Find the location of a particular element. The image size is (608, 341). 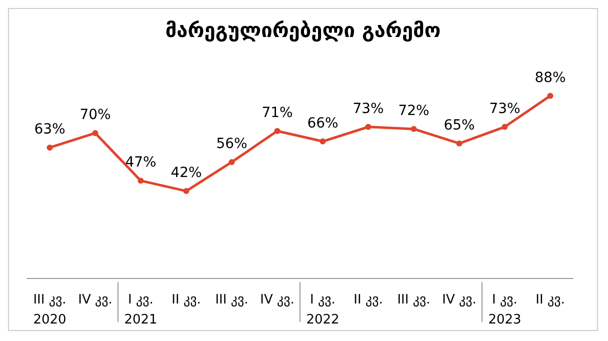

x-tick-label: I კვ. 2023 is located at coordinates (505, 310).